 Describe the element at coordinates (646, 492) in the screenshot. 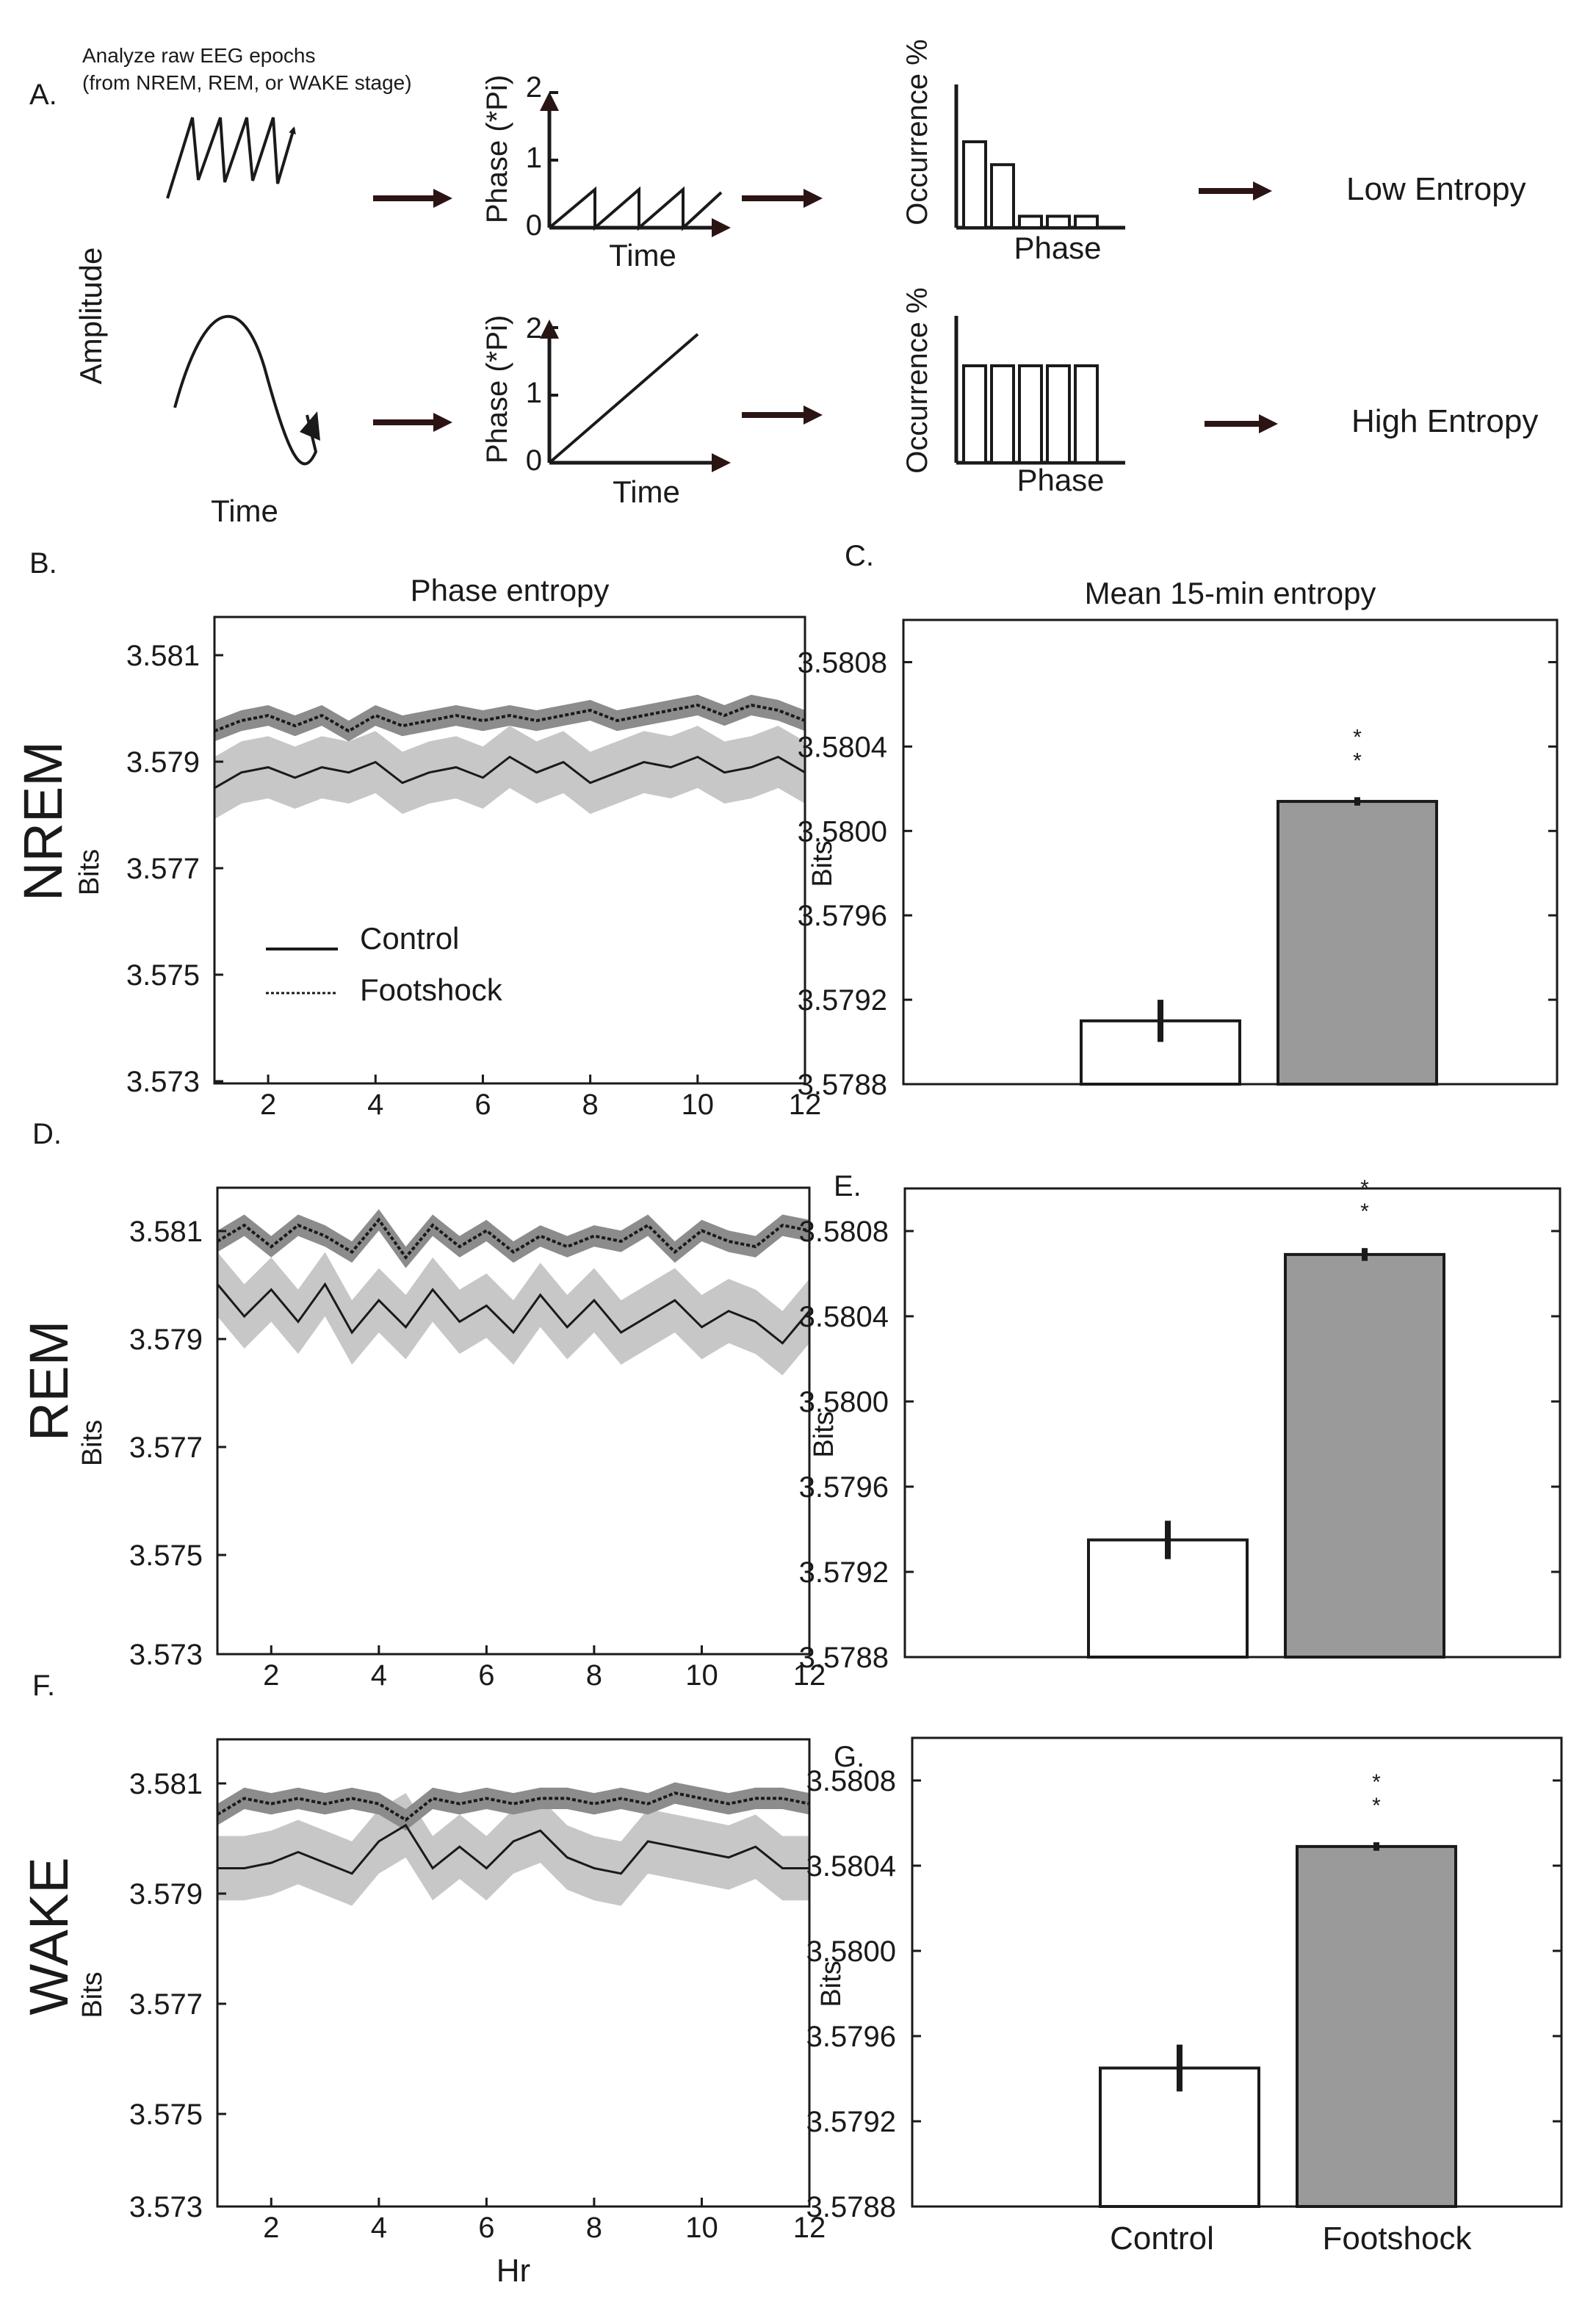

I see `phase-time-label: Time` at that location.